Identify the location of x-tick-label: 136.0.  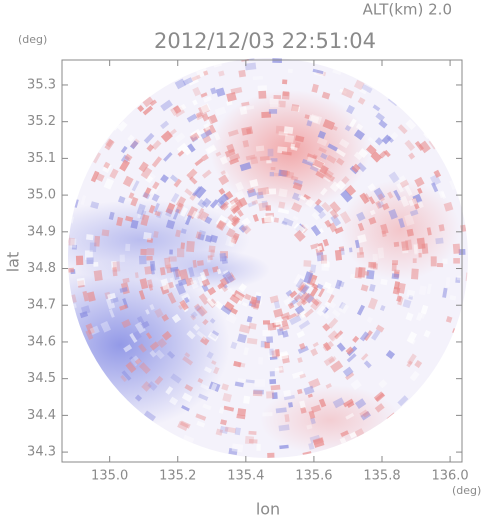
(449, 476).